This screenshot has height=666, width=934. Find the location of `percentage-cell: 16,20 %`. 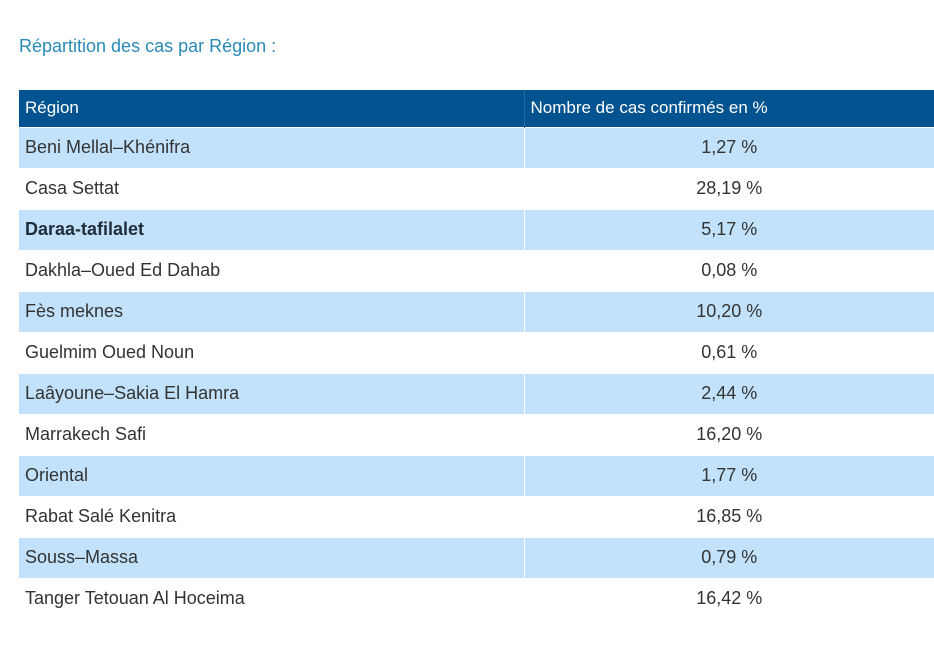

percentage-cell: 16,20 % is located at coordinates (729, 434).